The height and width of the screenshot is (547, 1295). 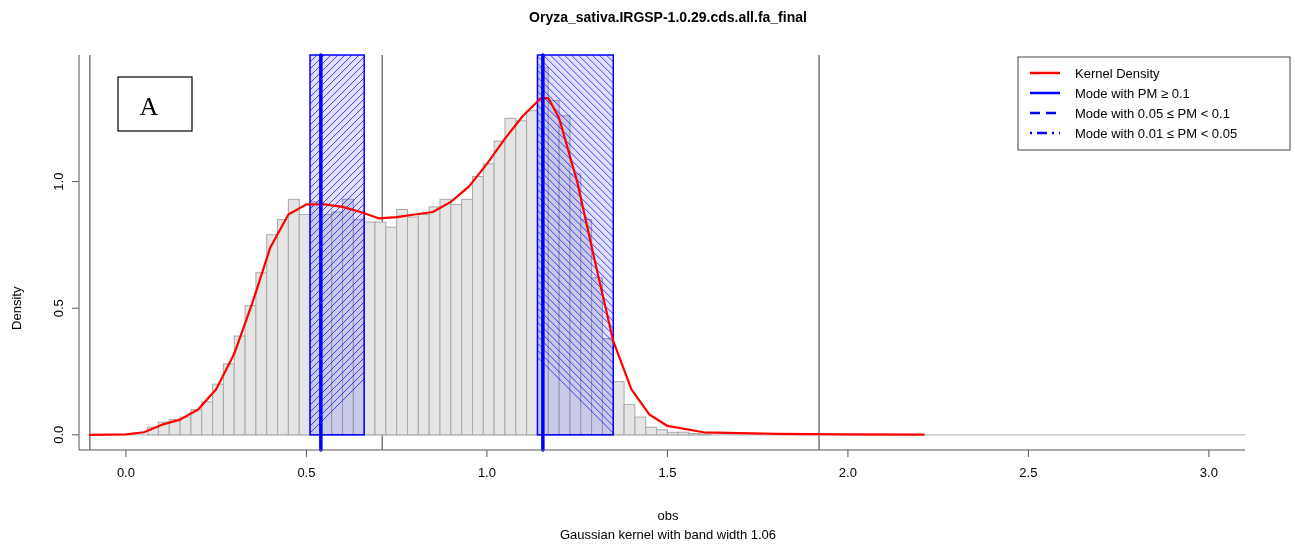 I want to click on y-tick-label: 0.5, so click(x=58, y=308).